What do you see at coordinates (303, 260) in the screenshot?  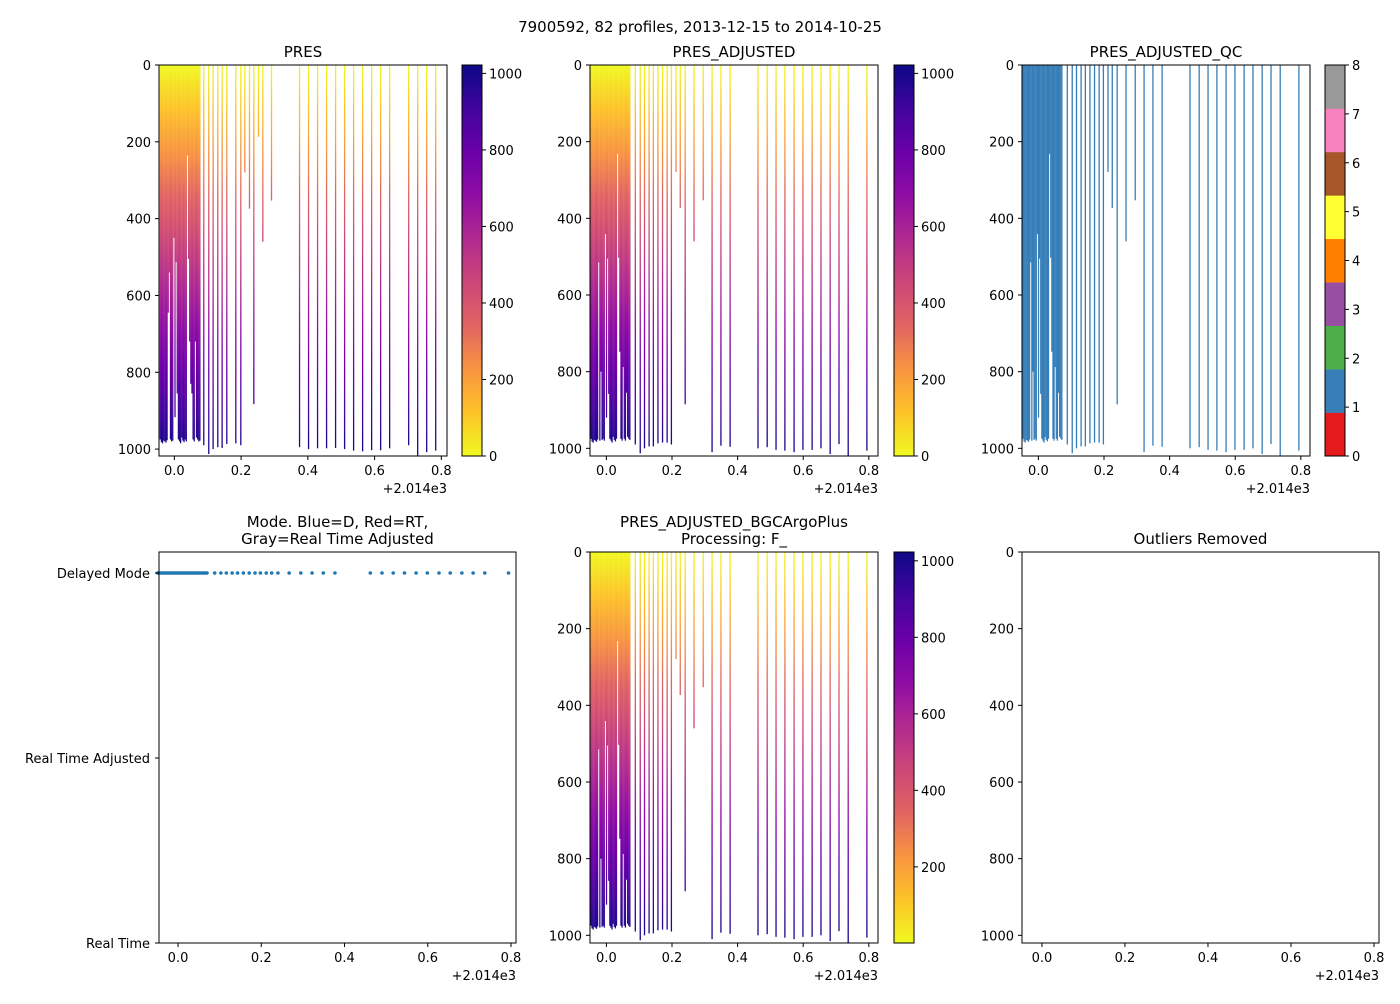 I see `axes-frame` at bounding box center [303, 260].